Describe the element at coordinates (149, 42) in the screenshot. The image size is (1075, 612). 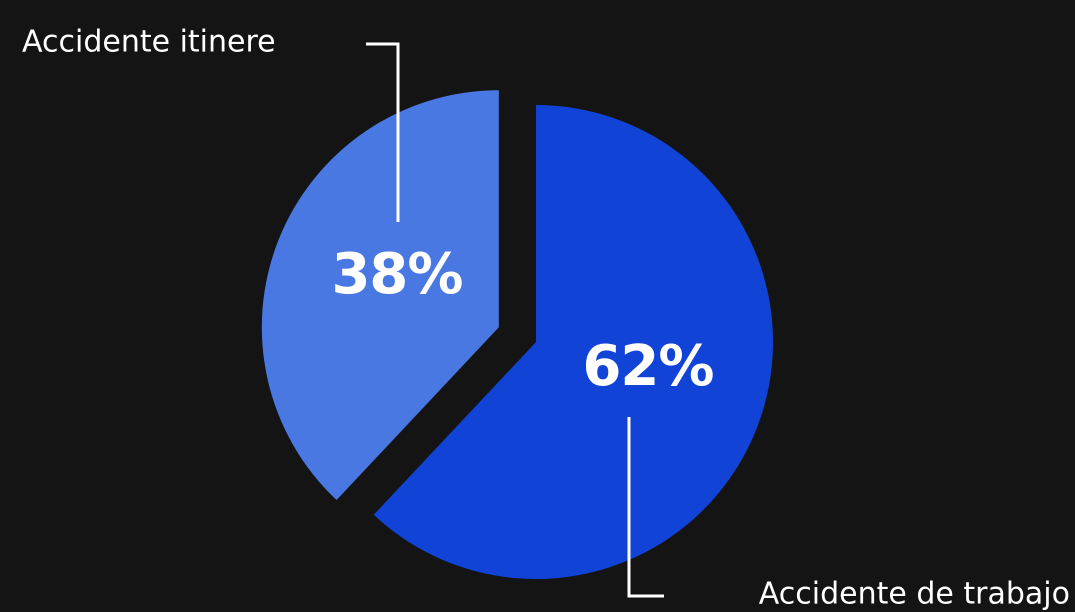
I see `callout-label-accidente-itinere: Accidente itinere` at that location.